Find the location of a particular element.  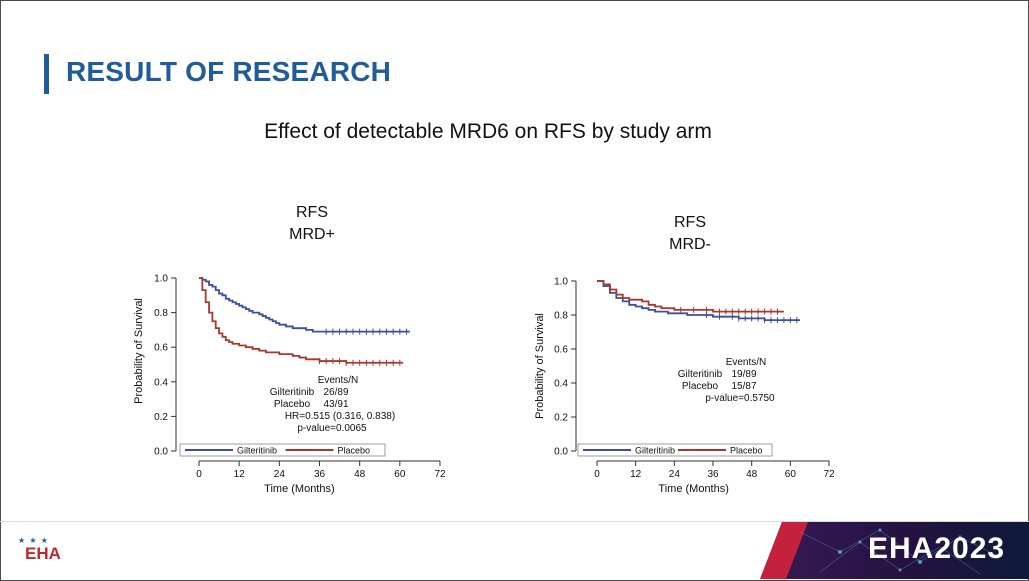

chart2-legend-box is located at coordinates (675, 450).